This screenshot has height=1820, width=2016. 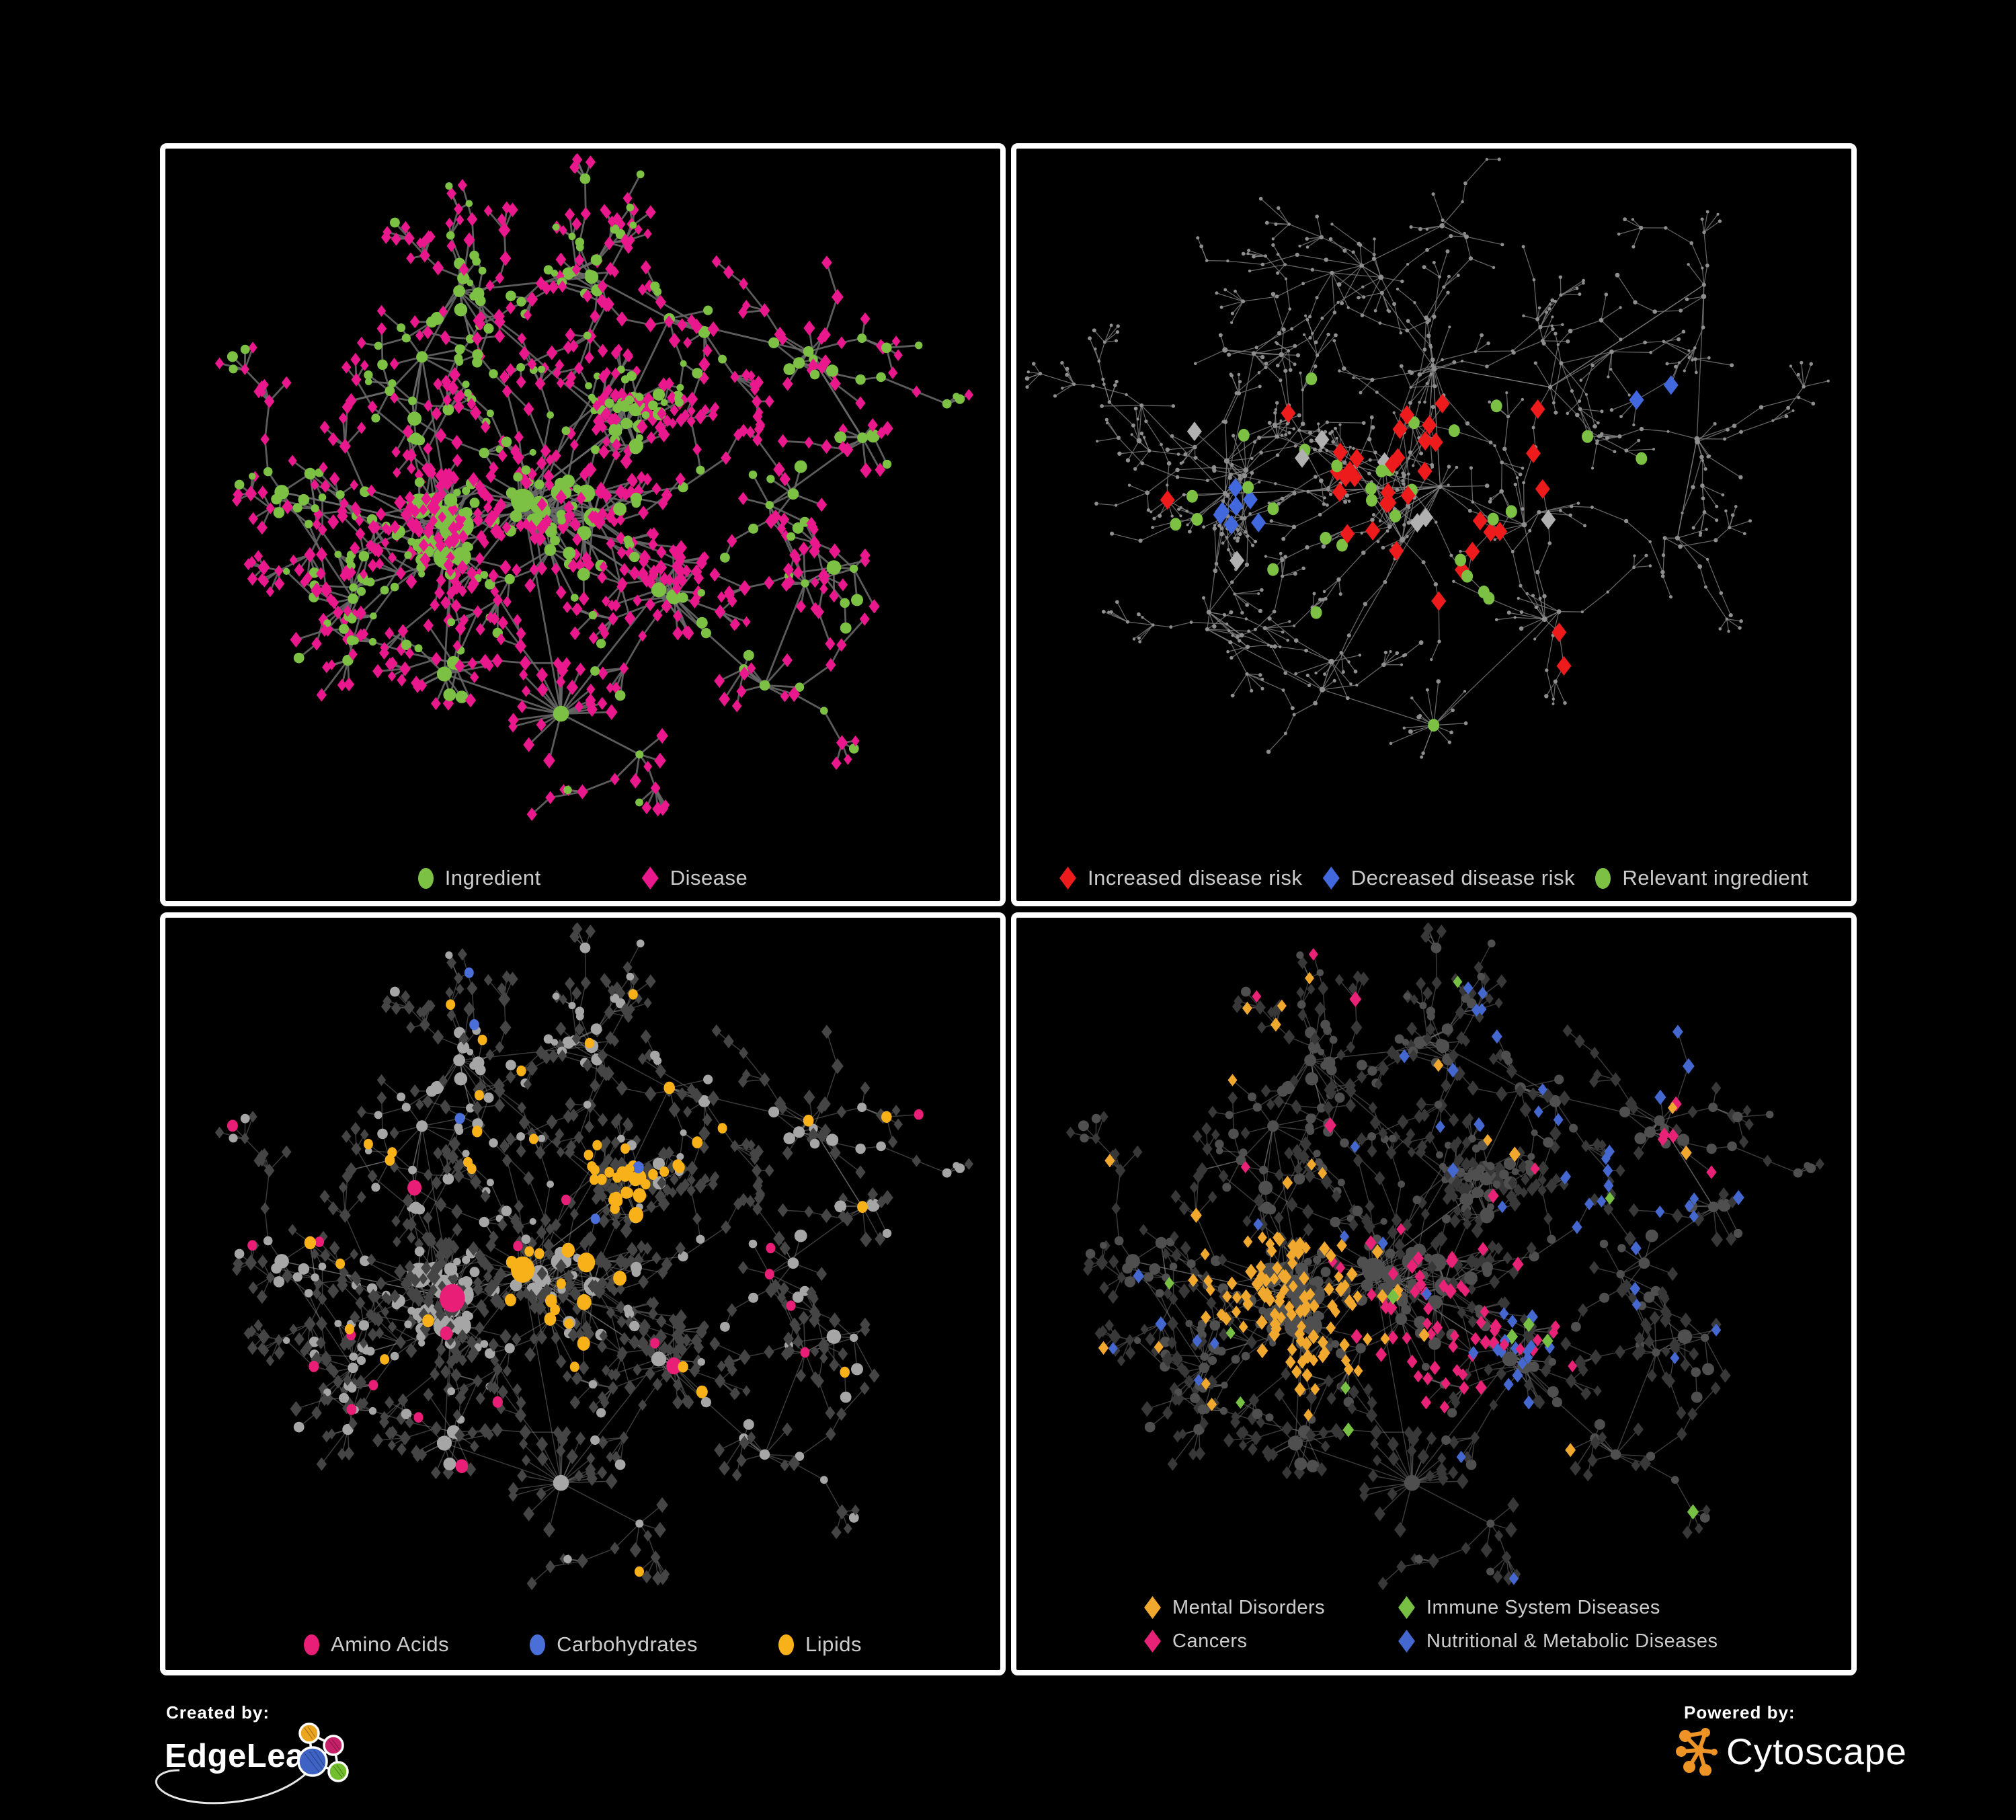 I want to click on nutritional-metabolic-node-icon, so click(x=1406, y=1641).